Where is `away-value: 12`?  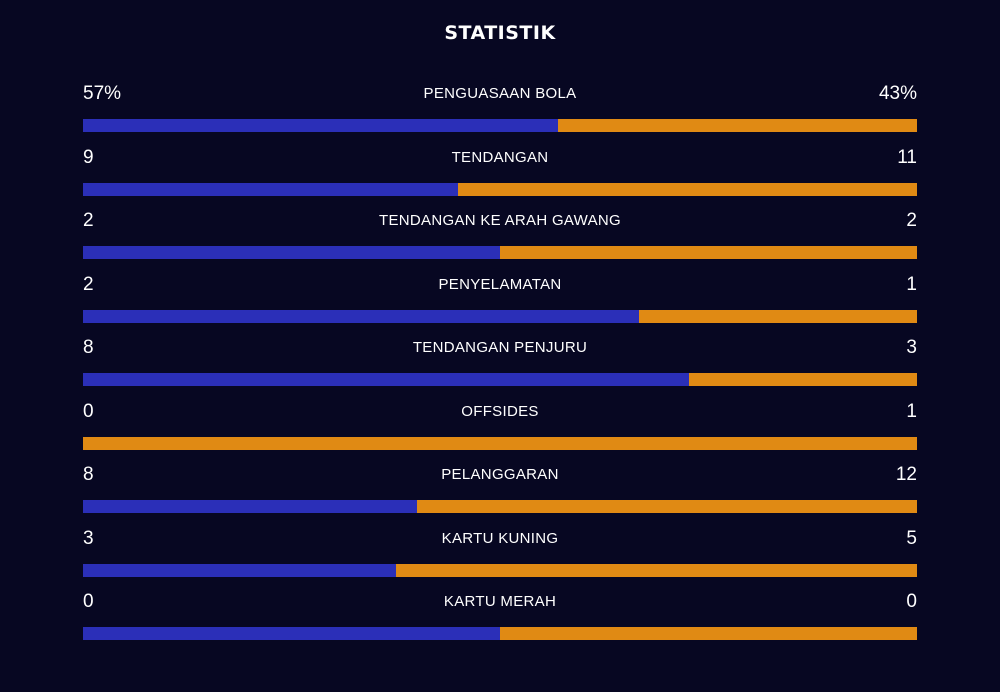
away-value: 12 is located at coordinates (906, 474).